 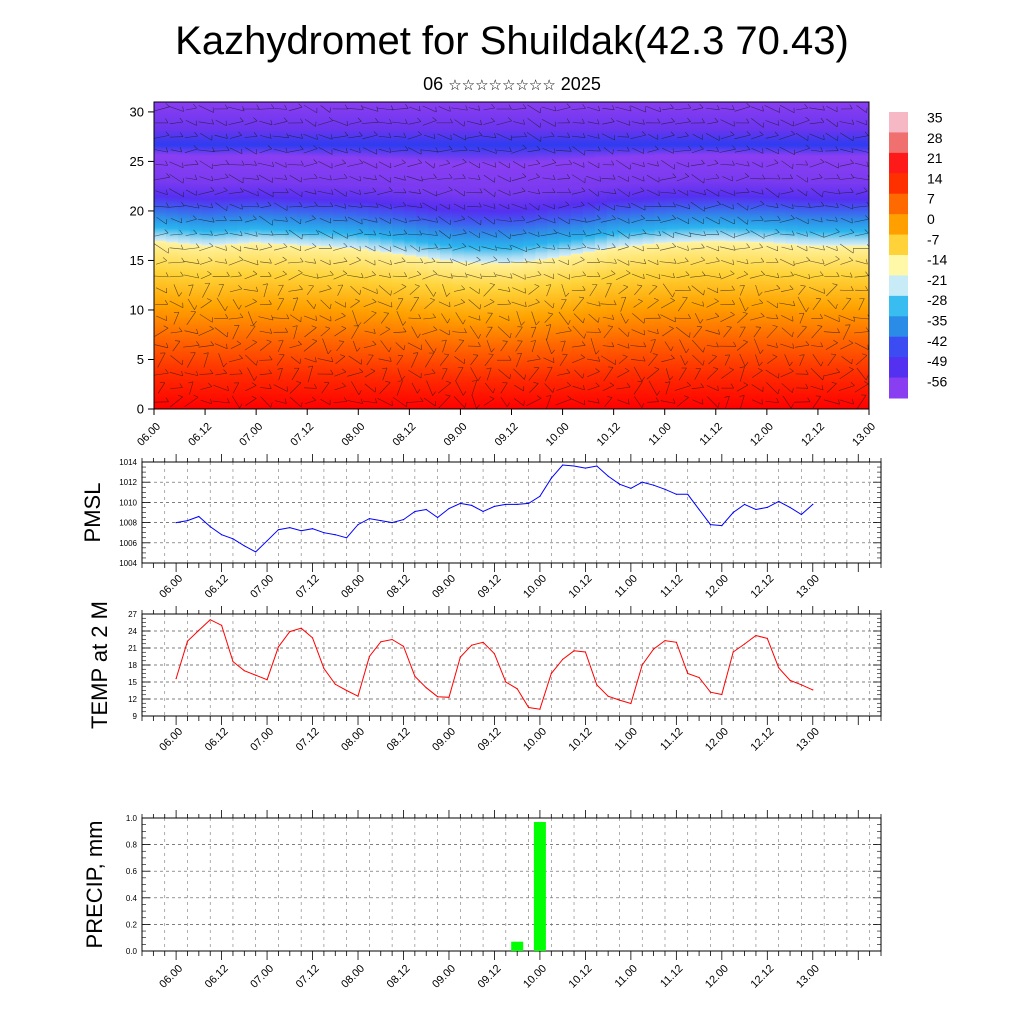 What do you see at coordinates (511, 884) in the screenshot?
I see `precip-frame` at bounding box center [511, 884].